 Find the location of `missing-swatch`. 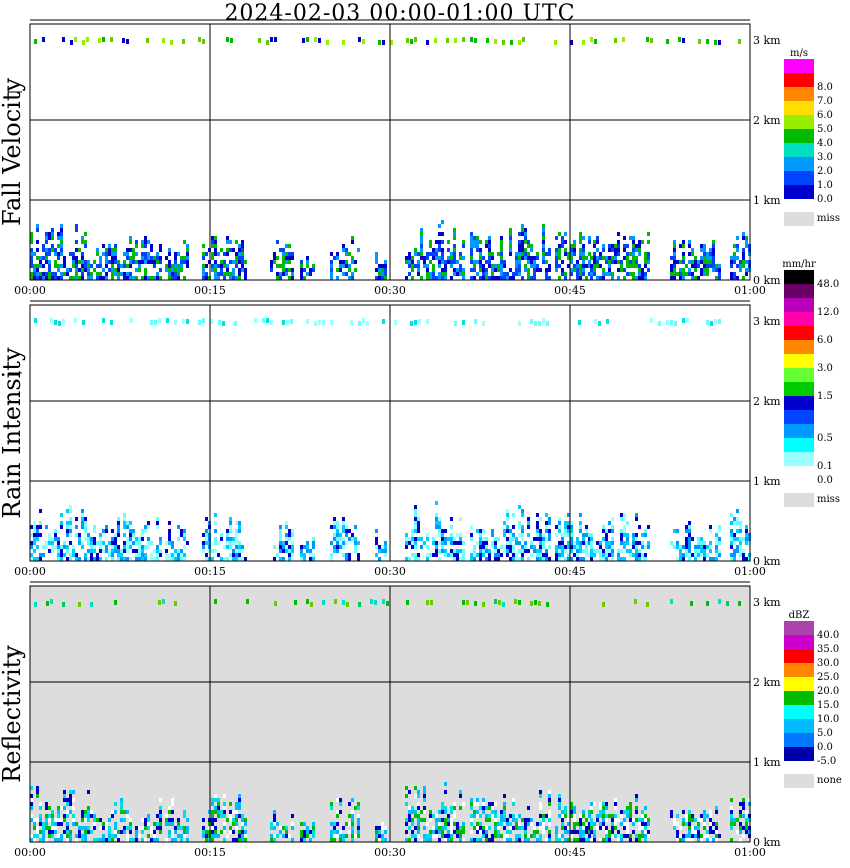

missing-swatch is located at coordinates (799, 781).